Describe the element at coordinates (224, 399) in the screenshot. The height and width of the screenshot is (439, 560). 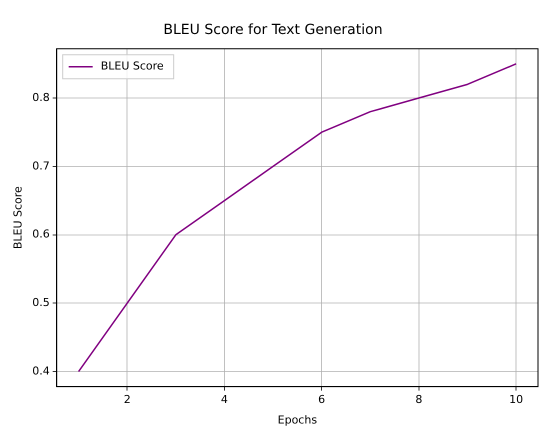
I see `x-tick-label: 4` at that location.